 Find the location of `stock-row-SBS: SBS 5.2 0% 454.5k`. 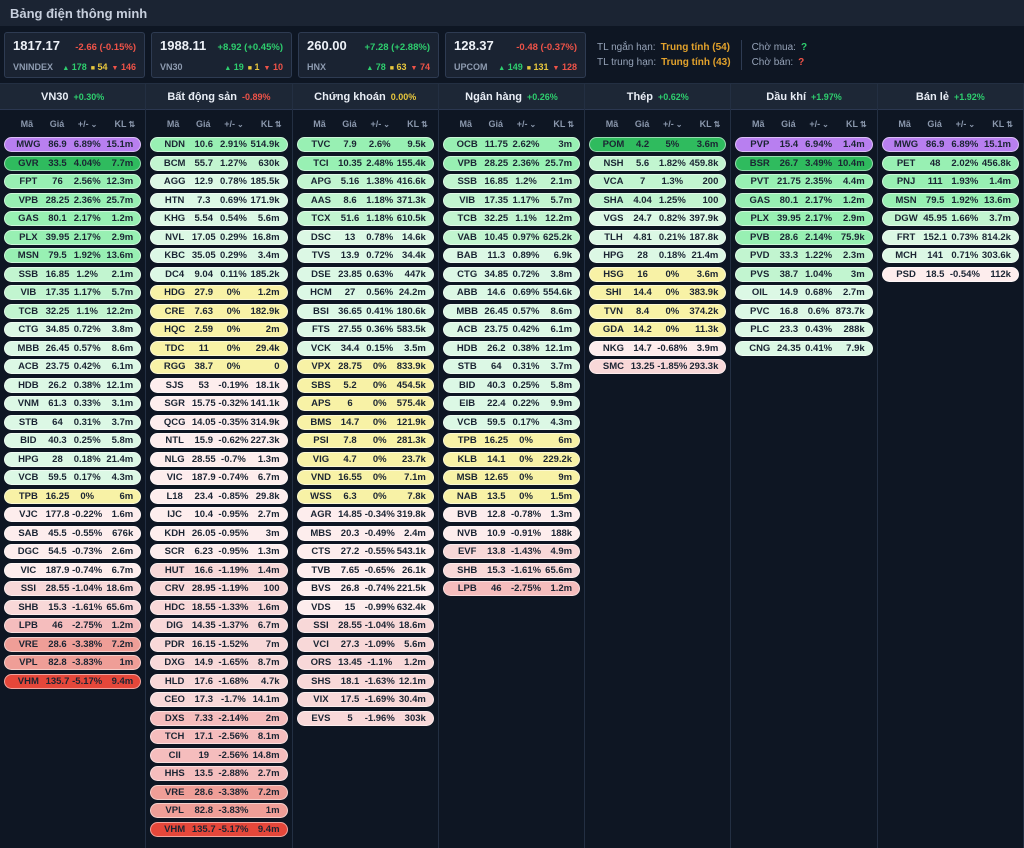

stock-row-SBS: SBS 5.2 0% 454.5k is located at coordinates (365, 385).